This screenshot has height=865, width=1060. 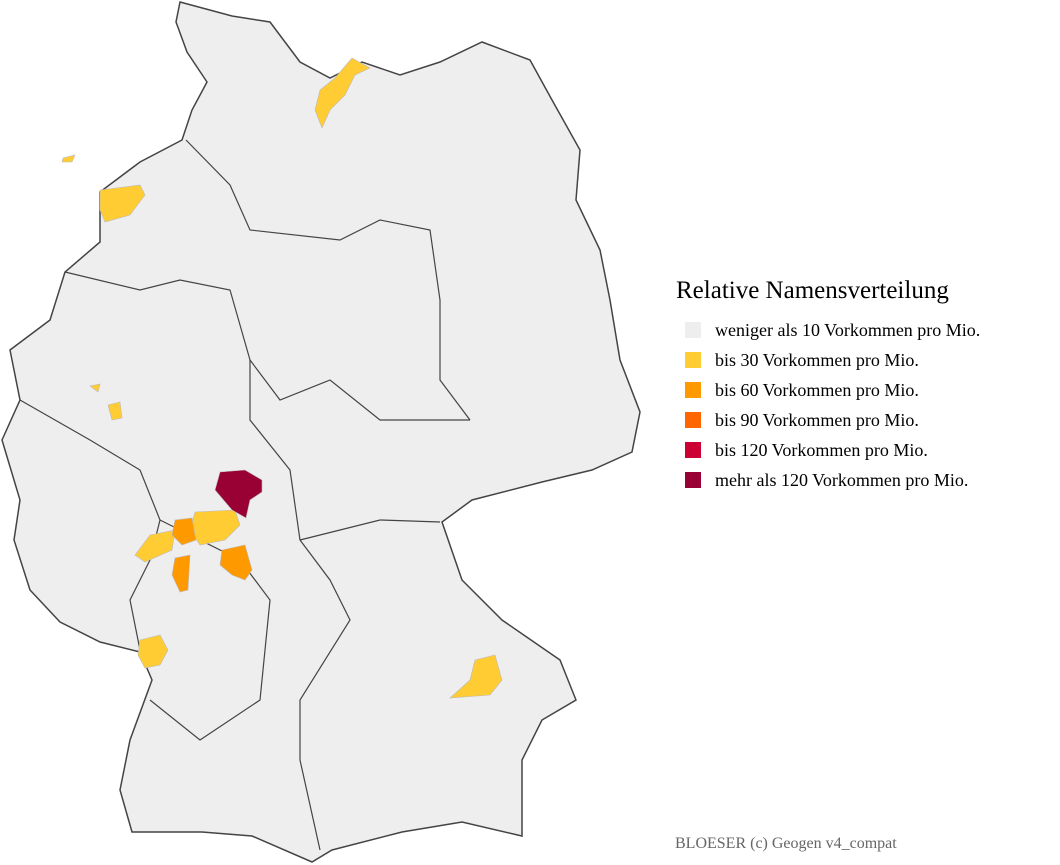 What do you see at coordinates (817, 359) in the screenshot?
I see `legend-label: bis 30 Vorkommen pro Mio.` at bounding box center [817, 359].